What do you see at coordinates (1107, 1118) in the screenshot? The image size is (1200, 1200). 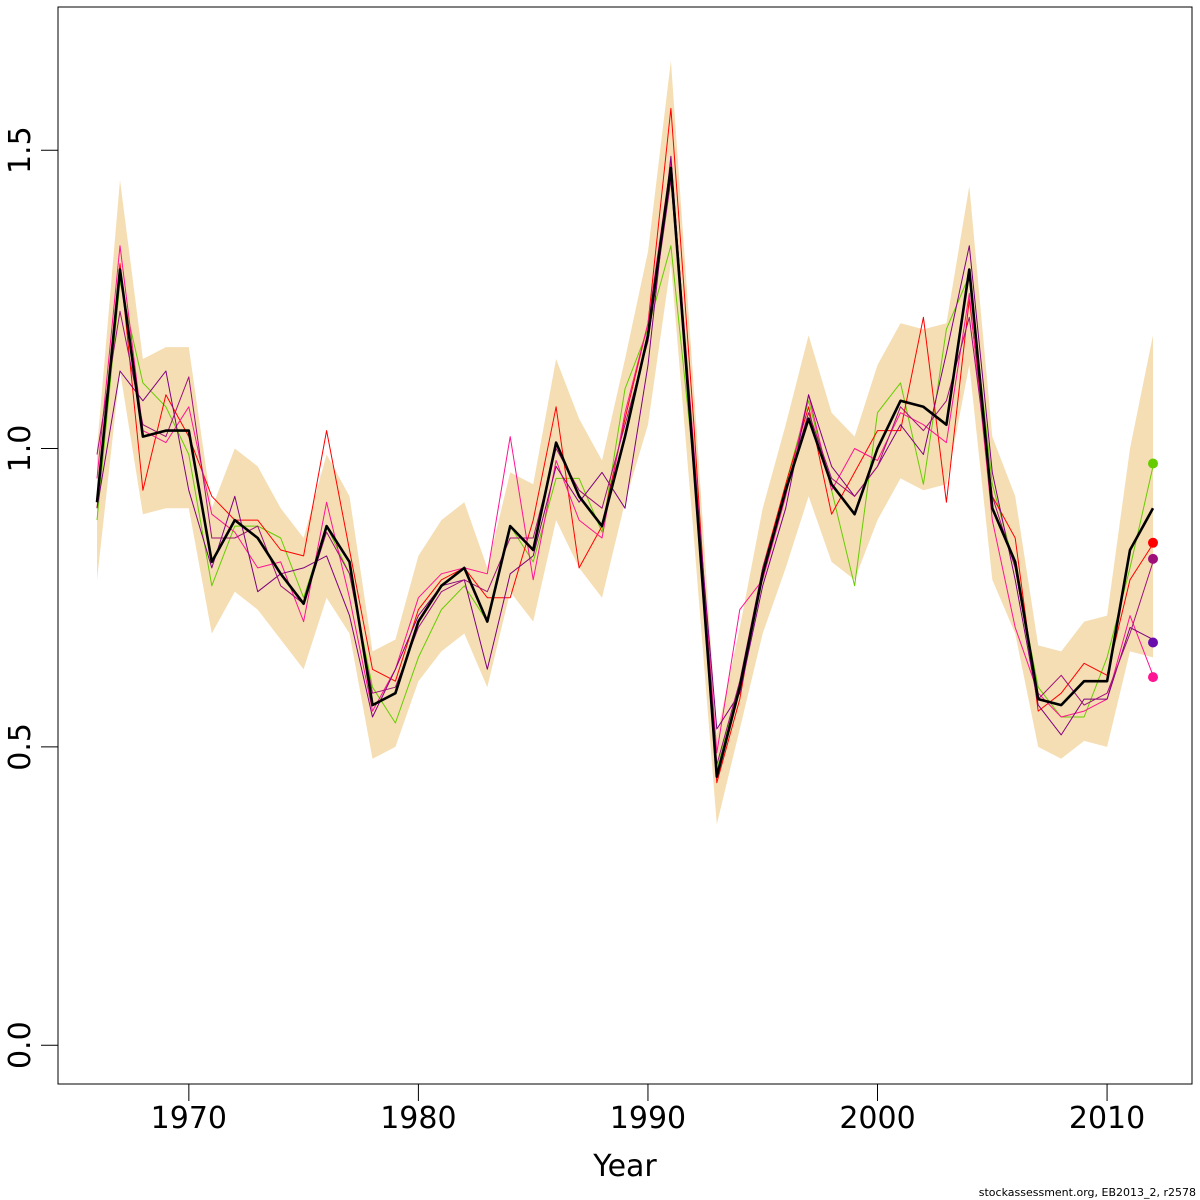 I see `x-tick-label-4: 2010` at bounding box center [1107, 1118].